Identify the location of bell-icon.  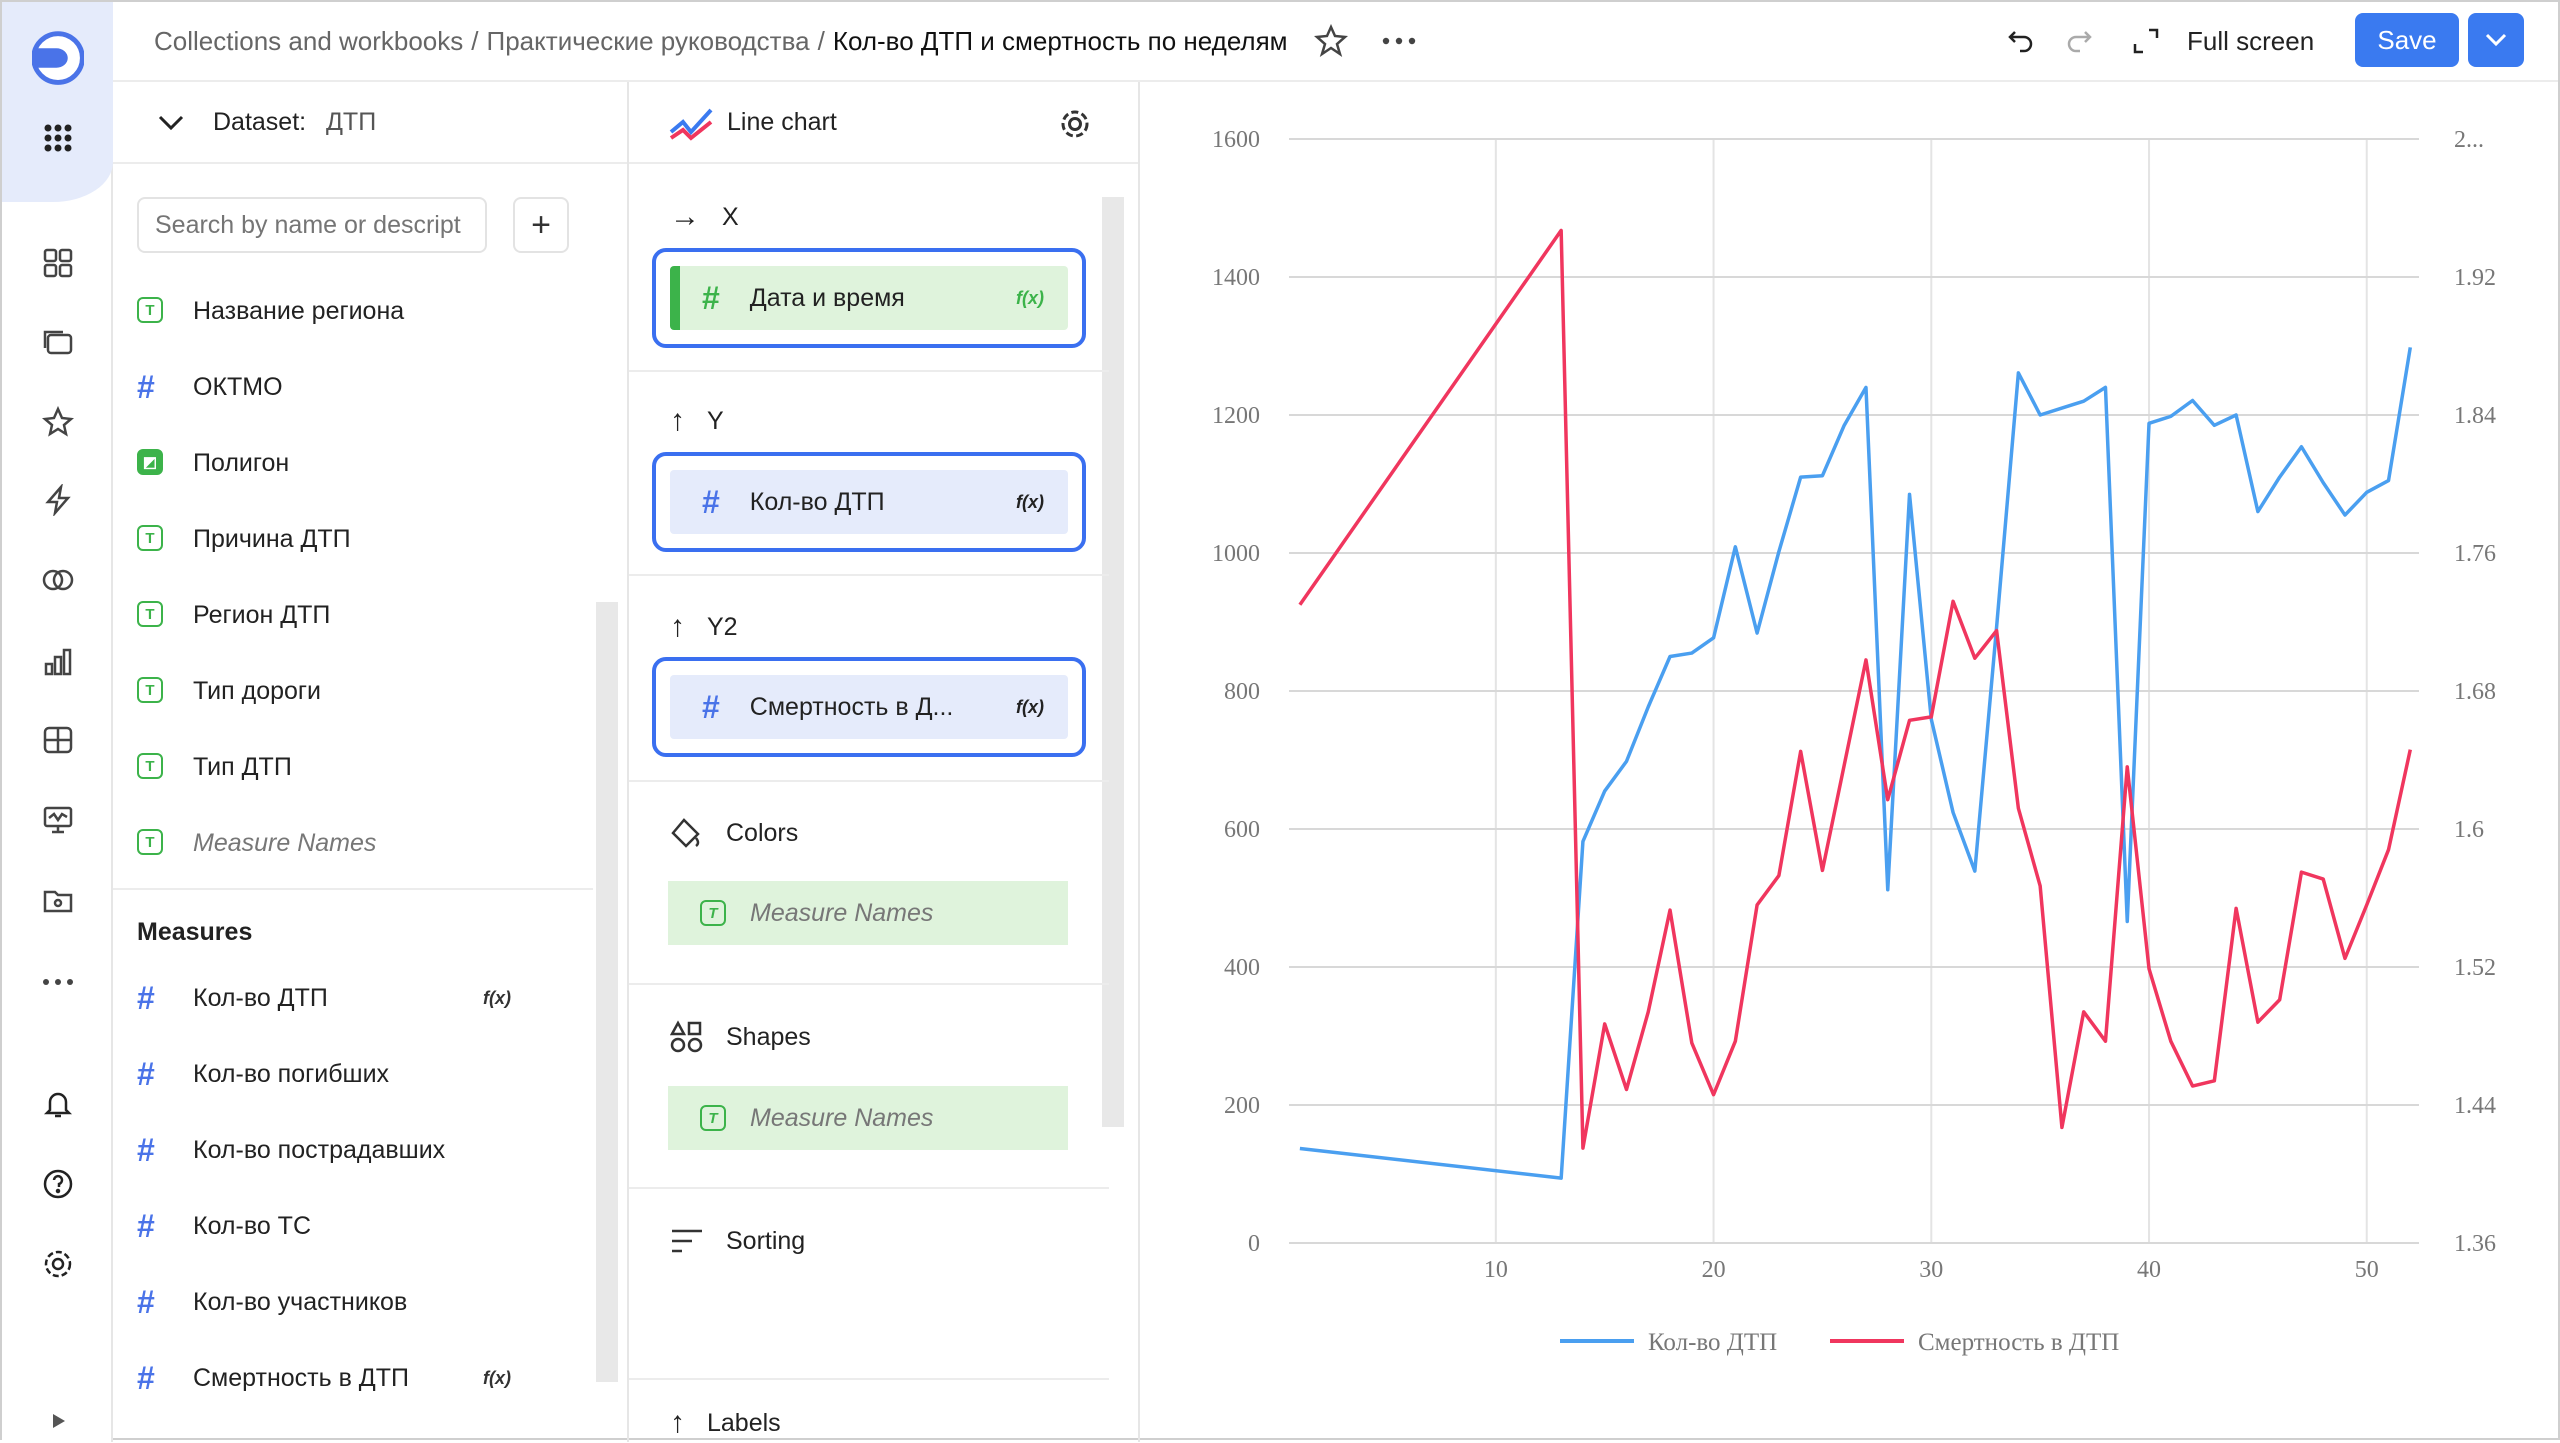
(58, 1104).